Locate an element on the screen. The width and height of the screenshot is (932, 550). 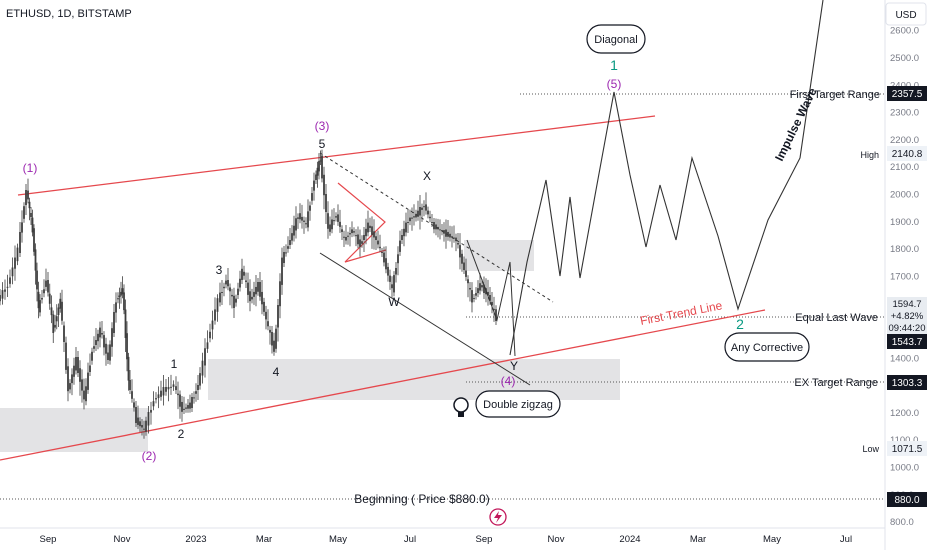
current-price-text: 1594.7 is located at coordinates (906, 304).